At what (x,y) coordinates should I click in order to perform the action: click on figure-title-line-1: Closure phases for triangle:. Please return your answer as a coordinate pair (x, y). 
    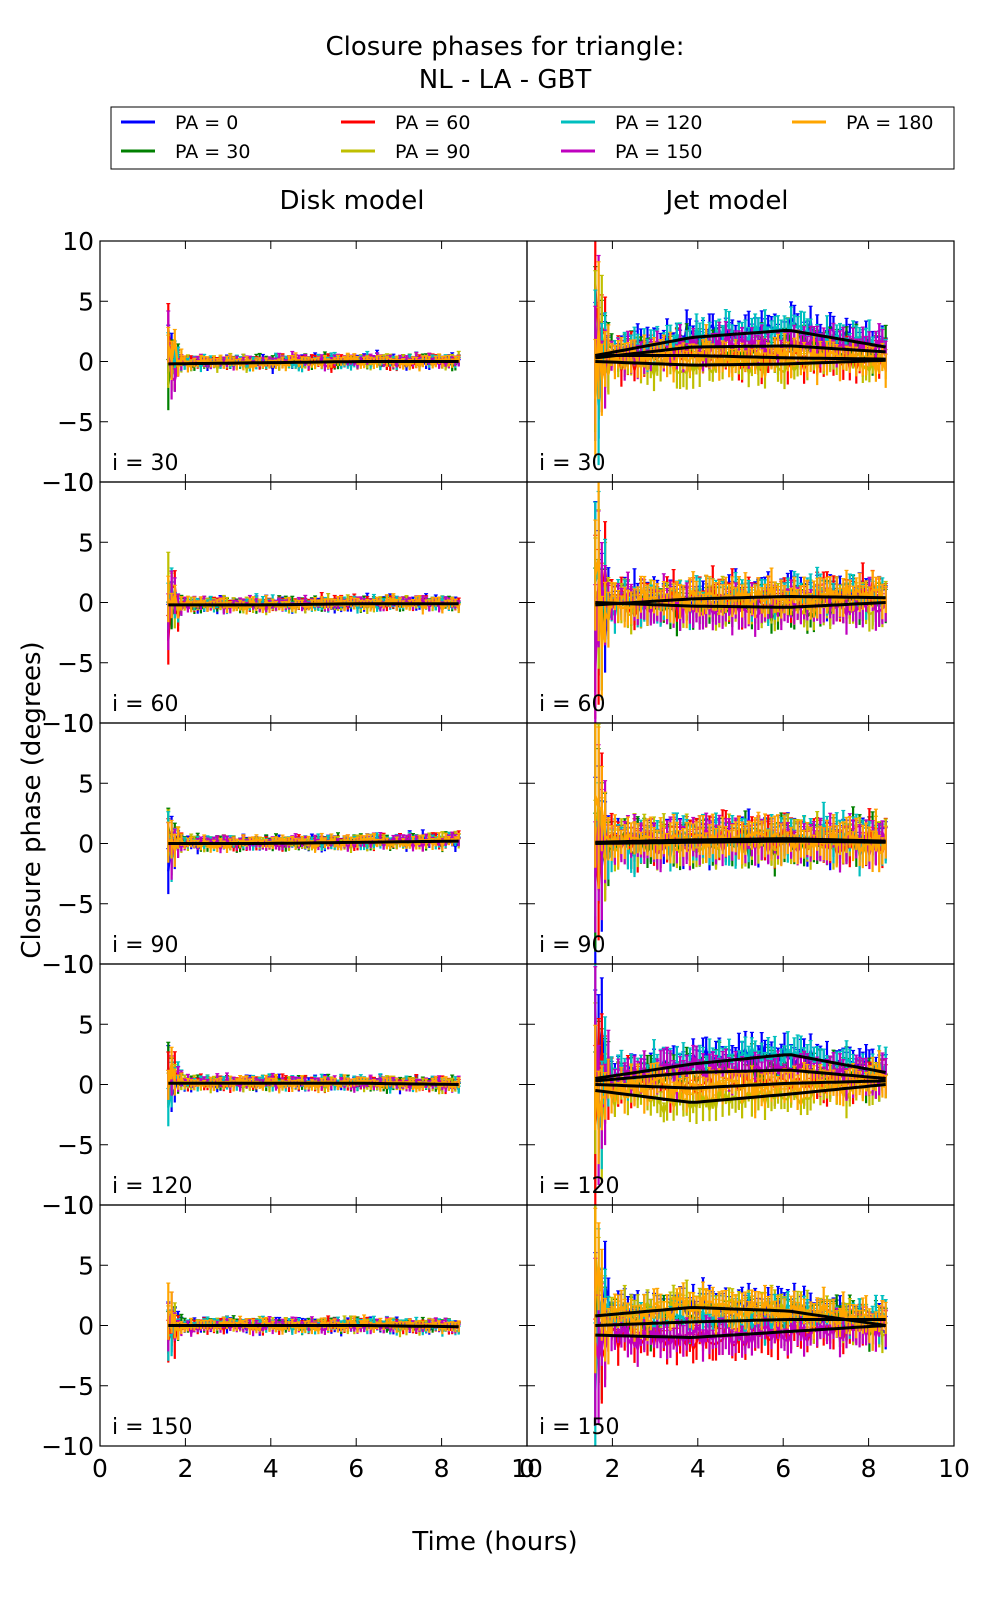
    Looking at the image, I should click on (505, 47).